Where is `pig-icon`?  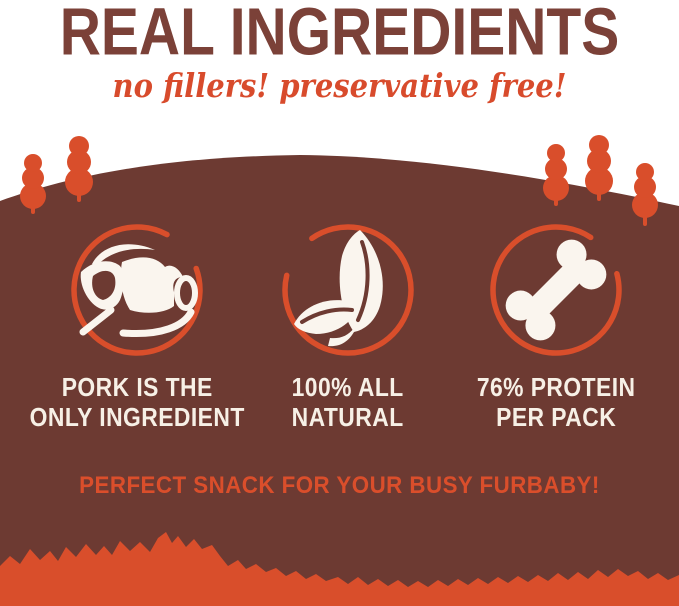
pig-icon is located at coordinates (137, 290).